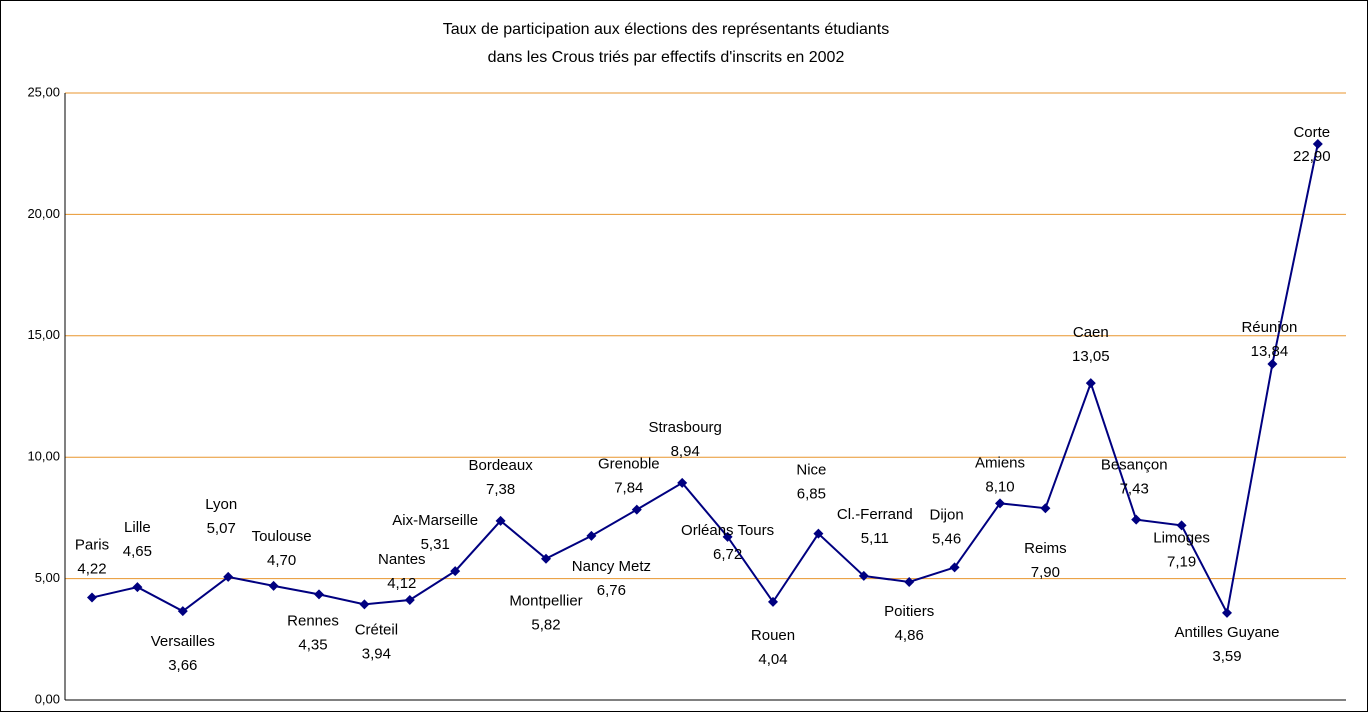 This screenshot has height=713, width=1369. What do you see at coordinates (875, 538) in the screenshot?
I see `value-label: 5,11` at bounding box center [875, 538].